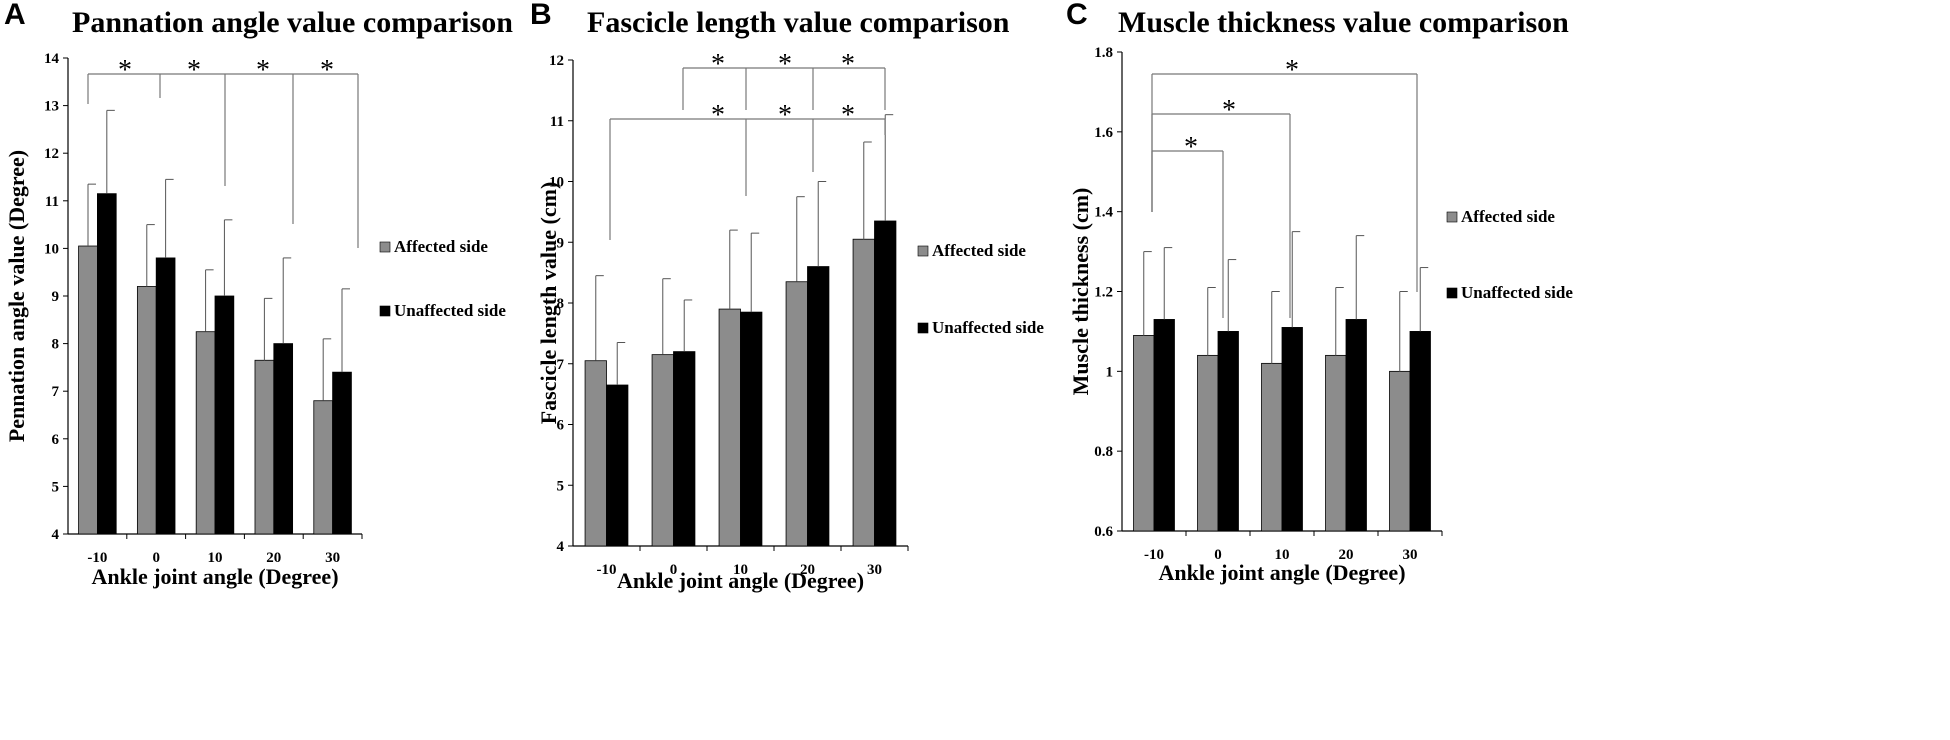  I want to click on y-tick-label: 1.8, so click(1103, 53).